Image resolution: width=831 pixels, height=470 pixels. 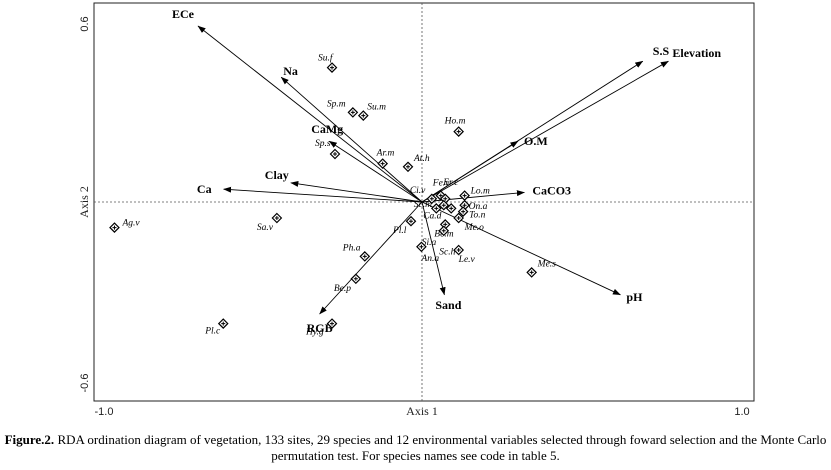 I want to click on caption-label: Figure.2., so click(x=29, y=439).